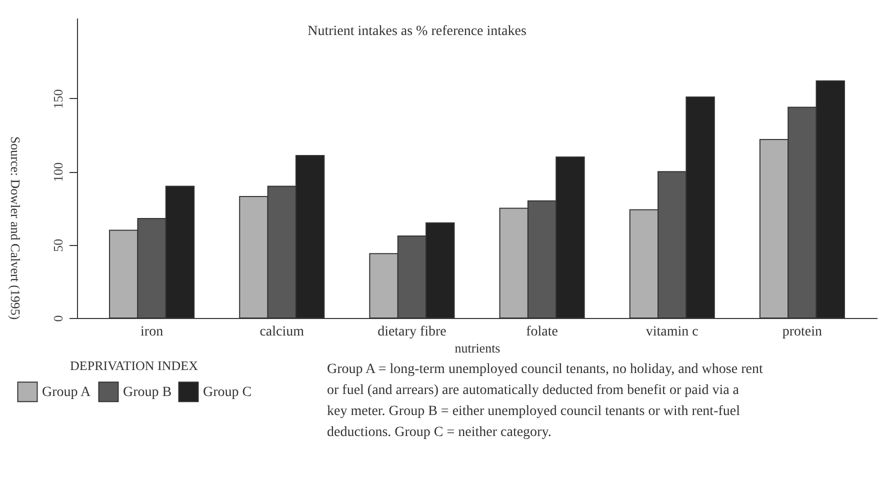 This screenshot has width=896, height=485. Describe the element at coordinates (545, 401) in the screenshot. I see `text: Group A = long-term unemployed council tenants, no holiday, and whose rent or fuel (and arrears) are automatically deducted from benefit or paid via a key meter. Group B = either unemployed council tenants or with rent-fuel deductions. Group C = neither category.` at that location.